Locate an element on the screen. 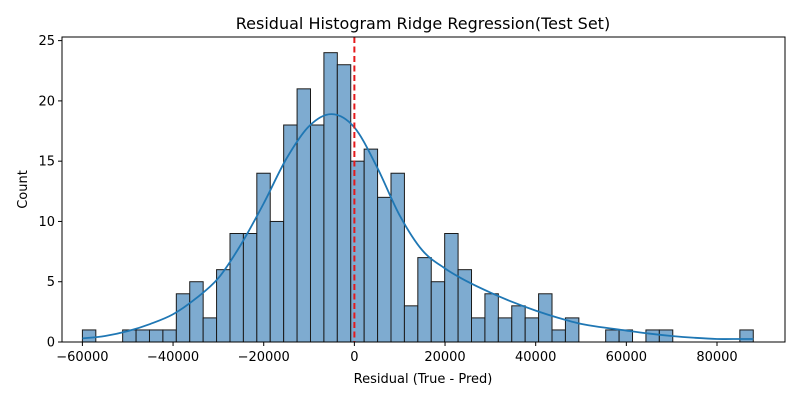 The image size is (800, 400). y-tick-label: 0 is located at coordinates (51, 343).